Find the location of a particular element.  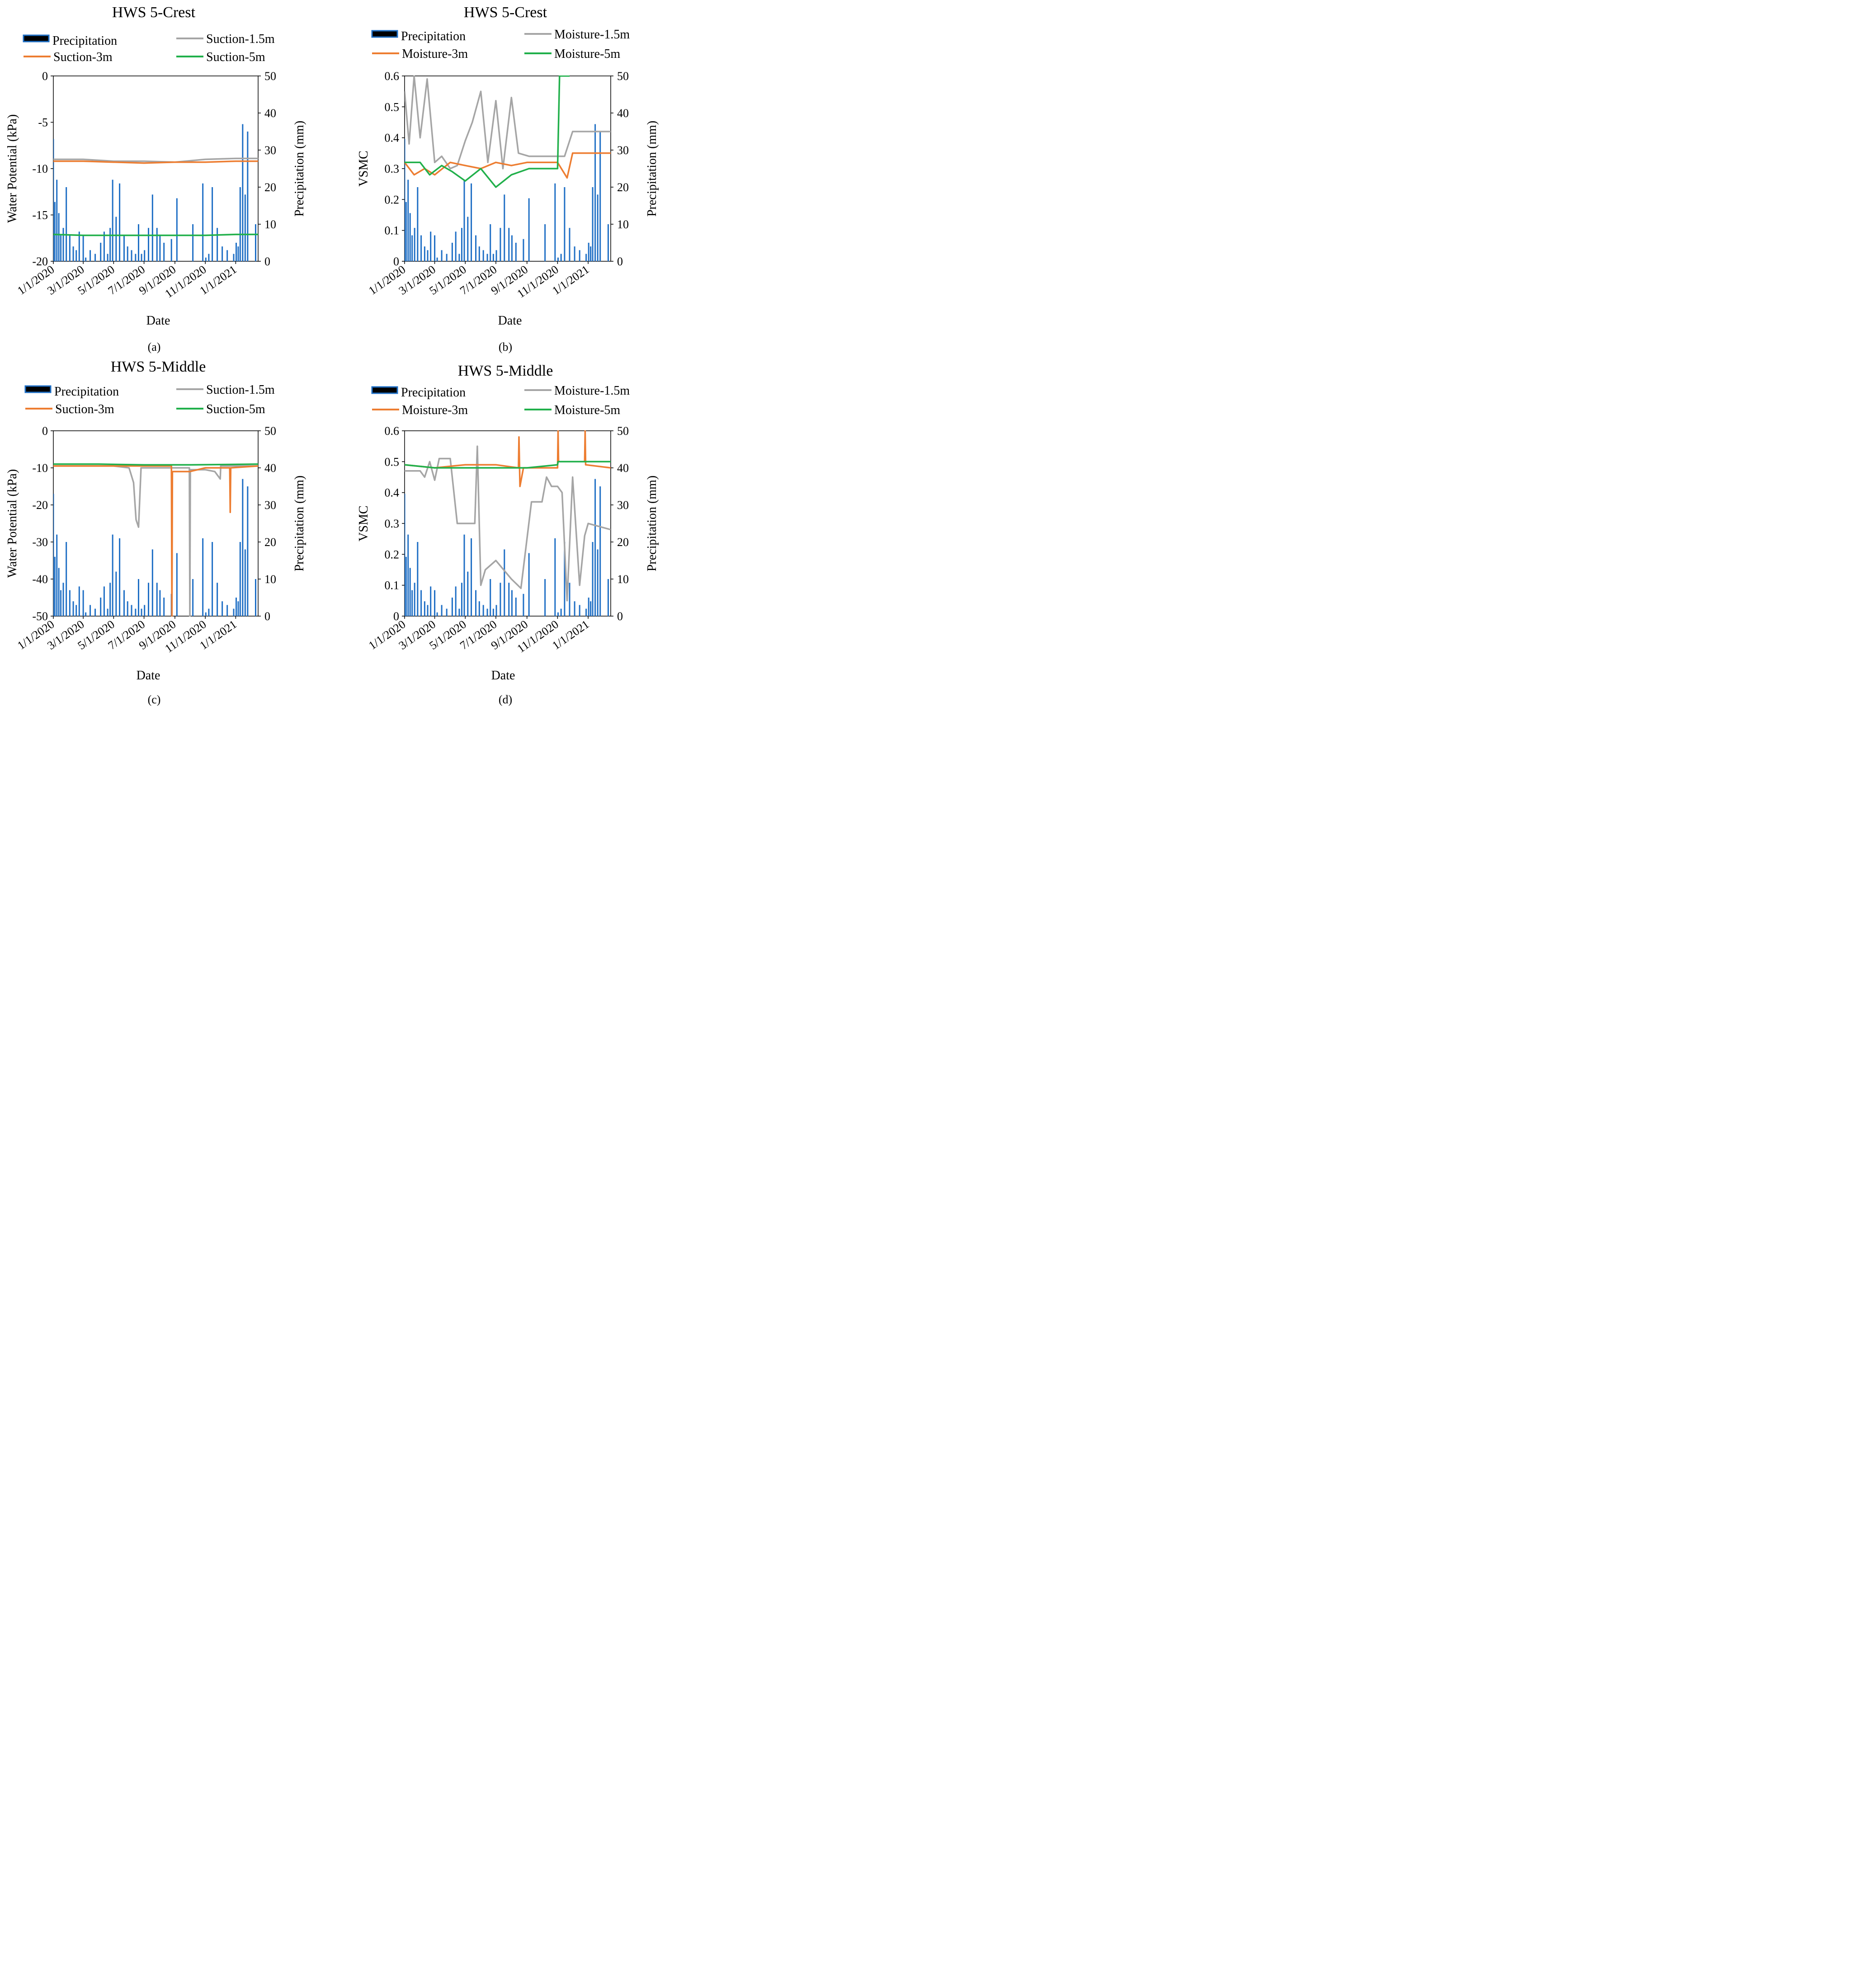

line-series is located at coordinates (155, 196).